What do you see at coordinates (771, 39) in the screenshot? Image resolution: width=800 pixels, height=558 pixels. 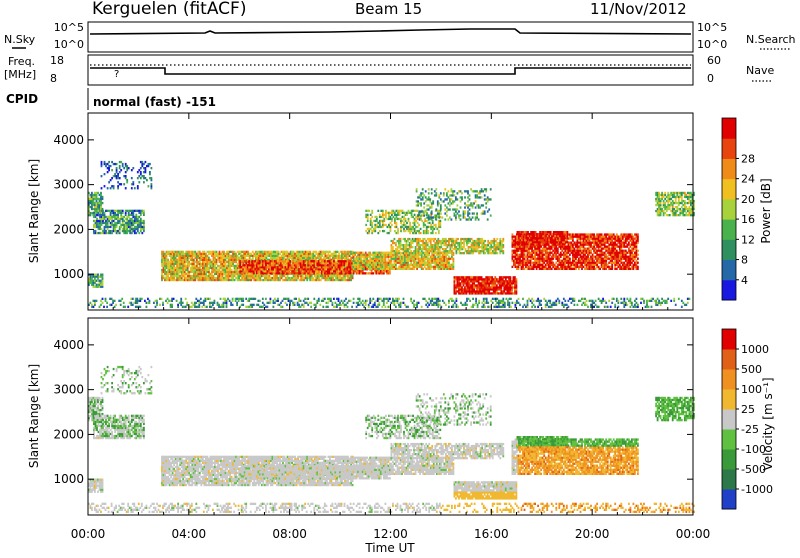 I see `nsearch-label: N.Search` at bounding box center [771, 39].